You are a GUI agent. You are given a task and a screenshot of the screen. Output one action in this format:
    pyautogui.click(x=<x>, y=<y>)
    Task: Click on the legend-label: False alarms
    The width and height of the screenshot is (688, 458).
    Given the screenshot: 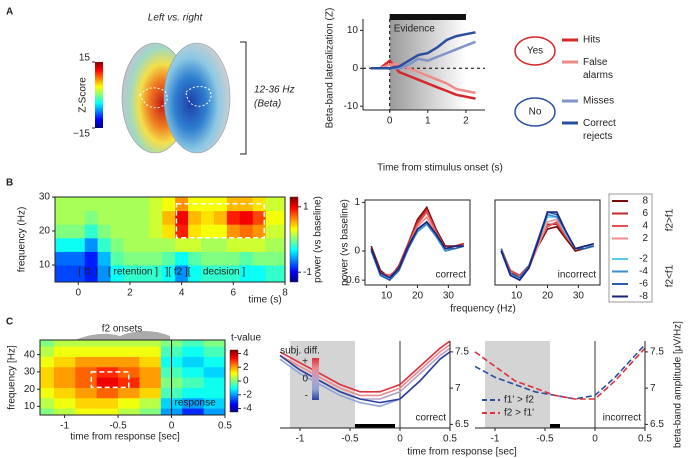 What is the action you would take?
    pyautogui.click(x=598, y=69)
    